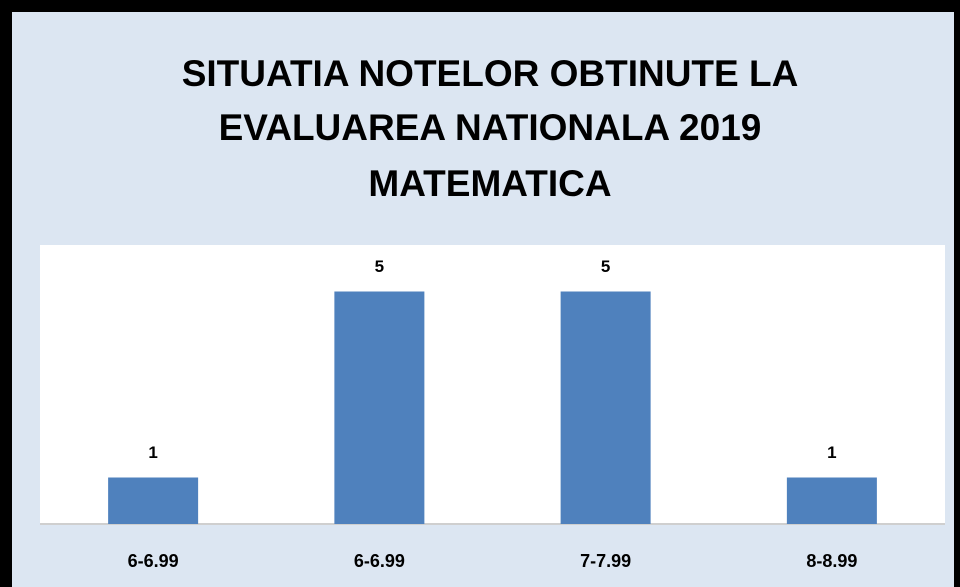  Describe the element at coordinates (490, 73) in the screenshot. I see `chart-title: SITUATIA NOTELOR OBTINUTE LA` at that location.